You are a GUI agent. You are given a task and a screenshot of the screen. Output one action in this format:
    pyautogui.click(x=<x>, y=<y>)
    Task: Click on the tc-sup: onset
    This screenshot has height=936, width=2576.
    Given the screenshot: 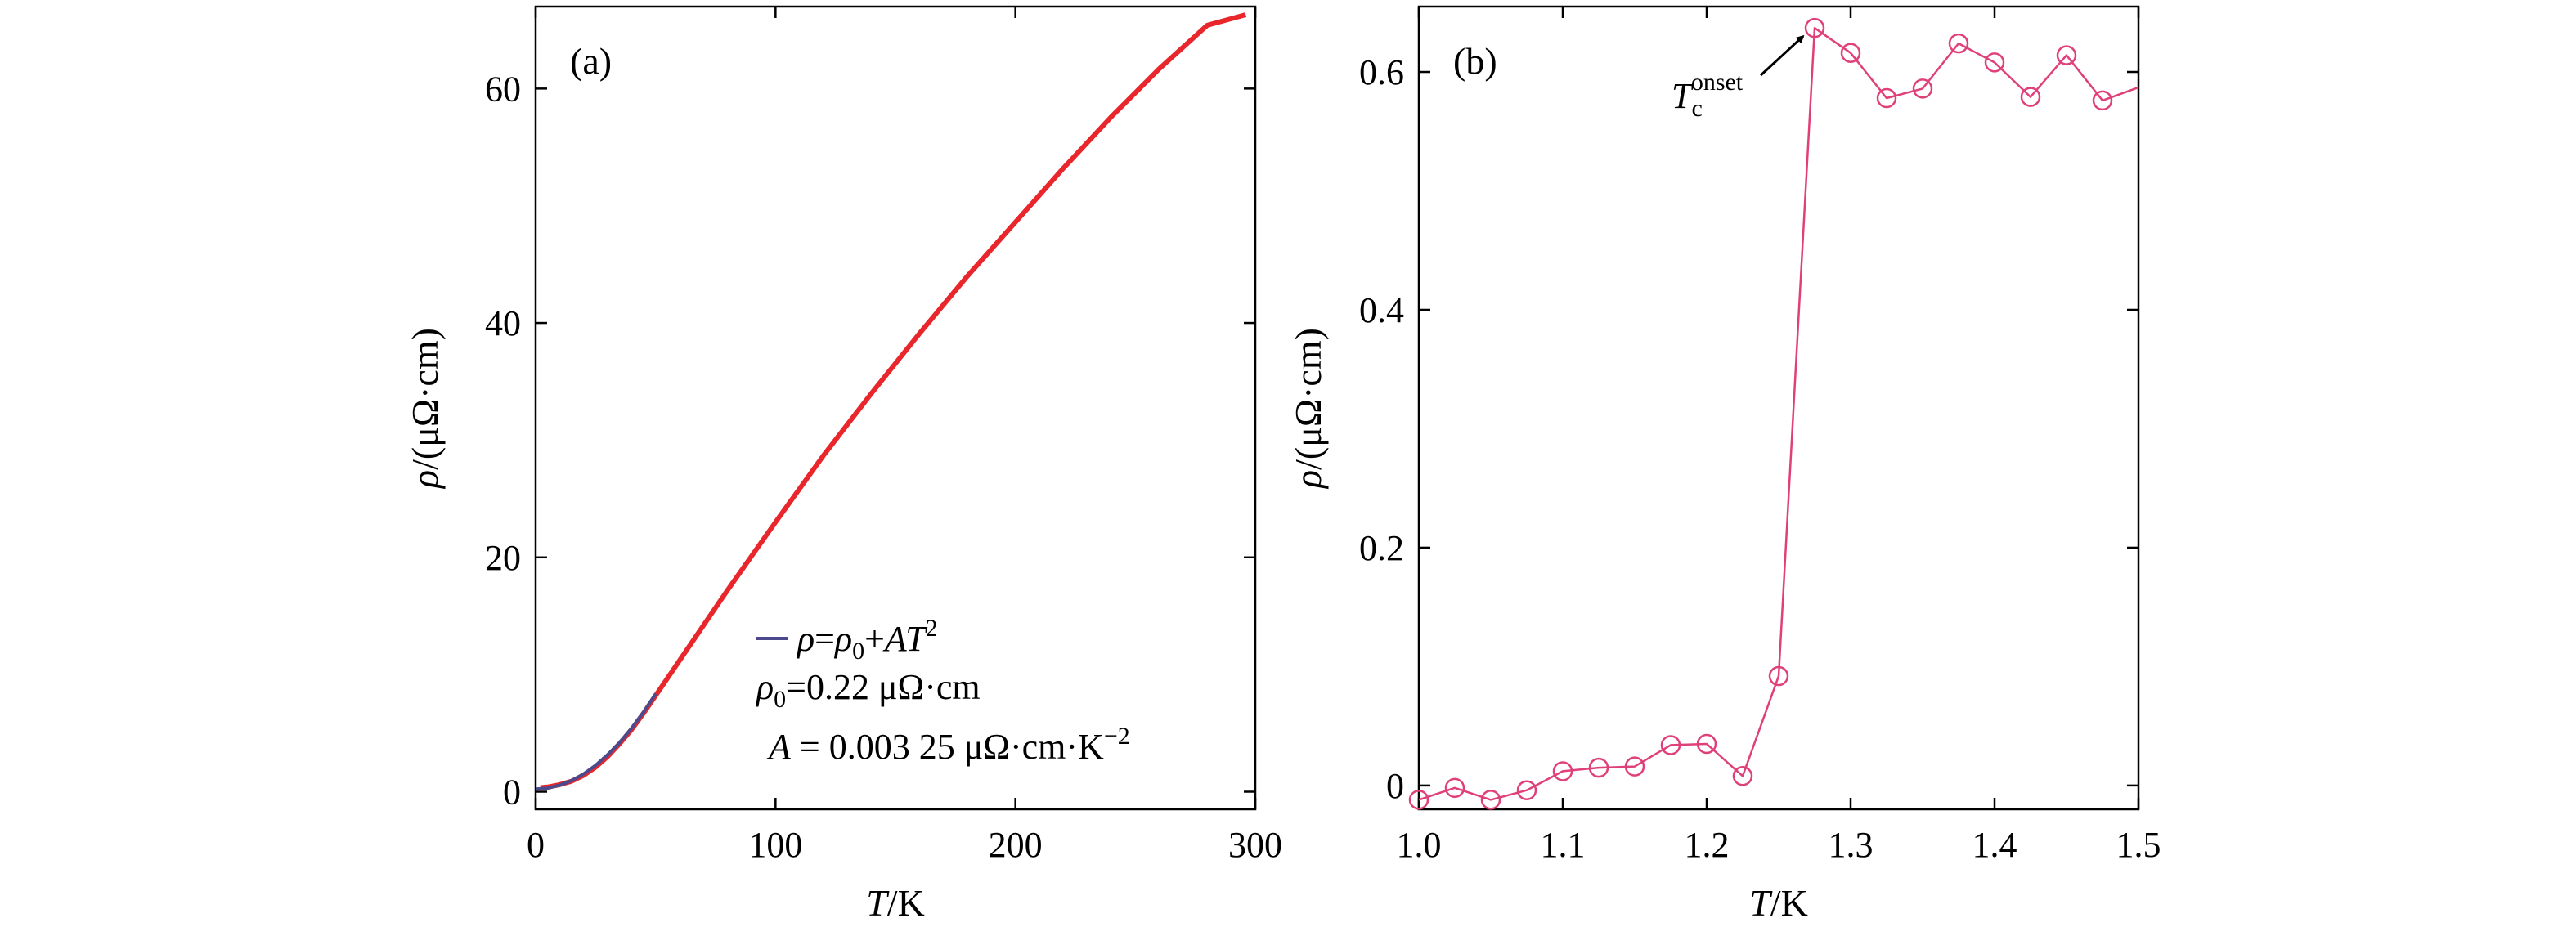 What is the action you would take?
    pyautogui.click(x=1717, y=82)
    